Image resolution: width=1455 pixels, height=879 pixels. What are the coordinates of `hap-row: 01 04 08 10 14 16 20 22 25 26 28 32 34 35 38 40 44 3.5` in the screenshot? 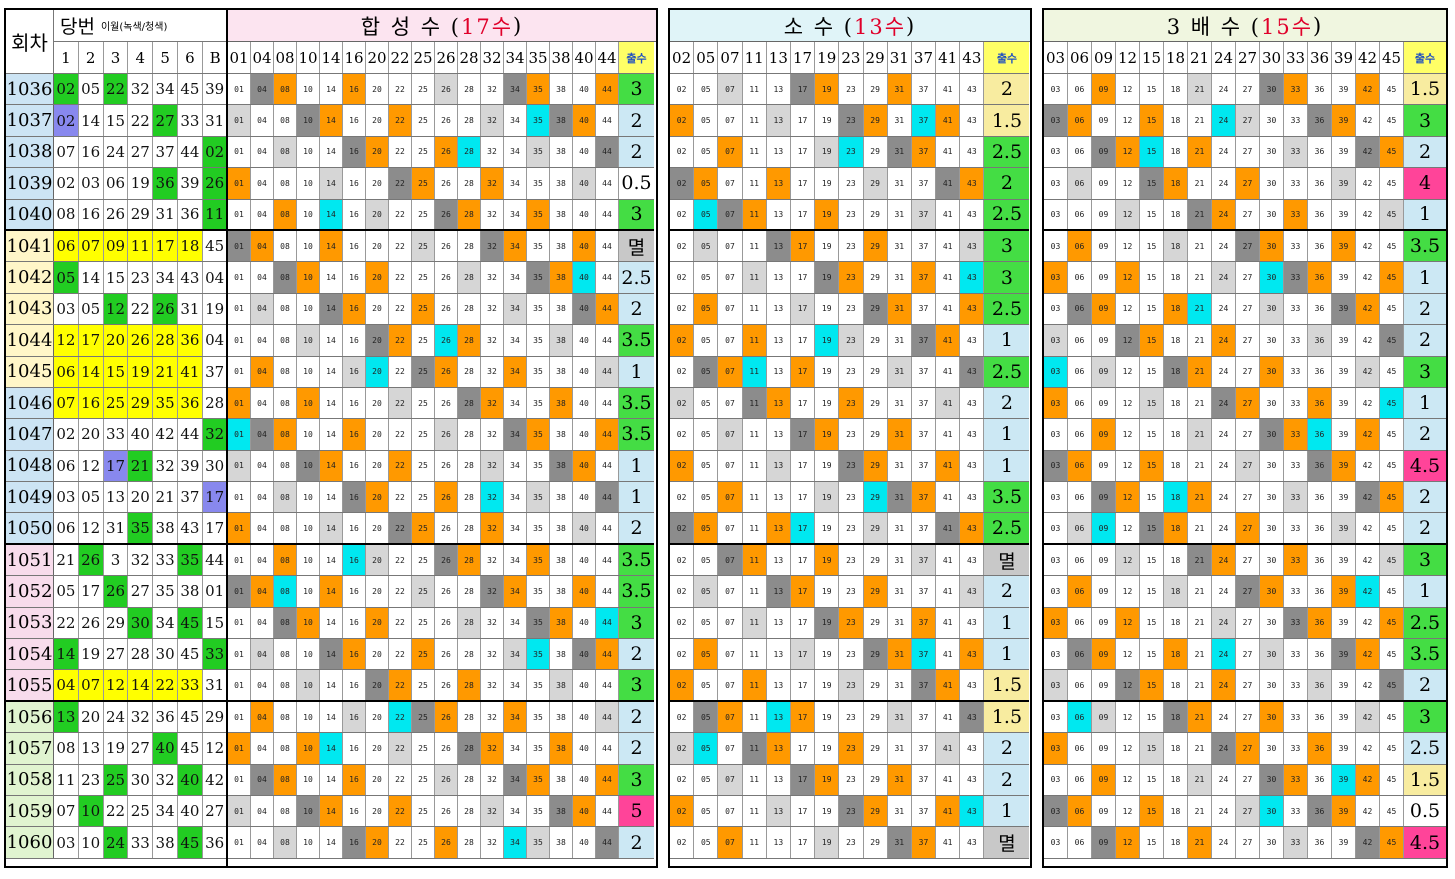 It's located at (441, 403).